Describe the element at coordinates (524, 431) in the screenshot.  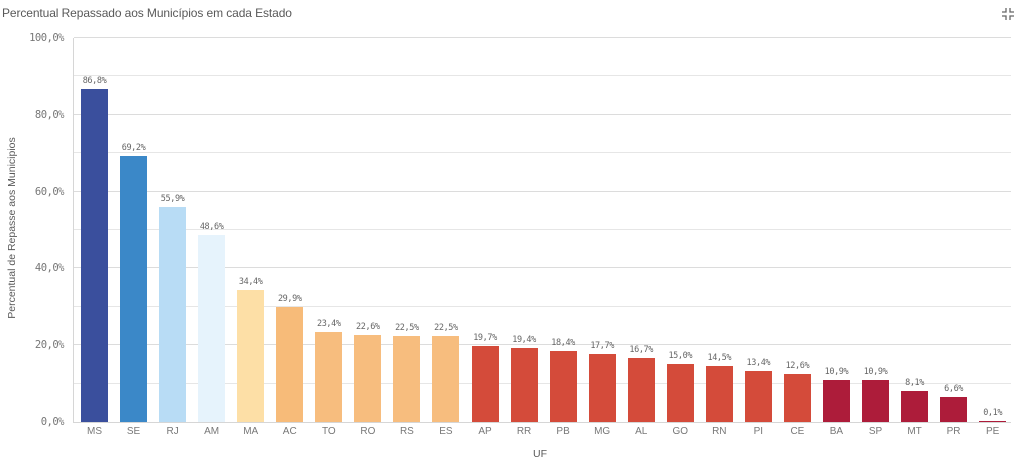
I see `x-tick-label: RR` at that location.